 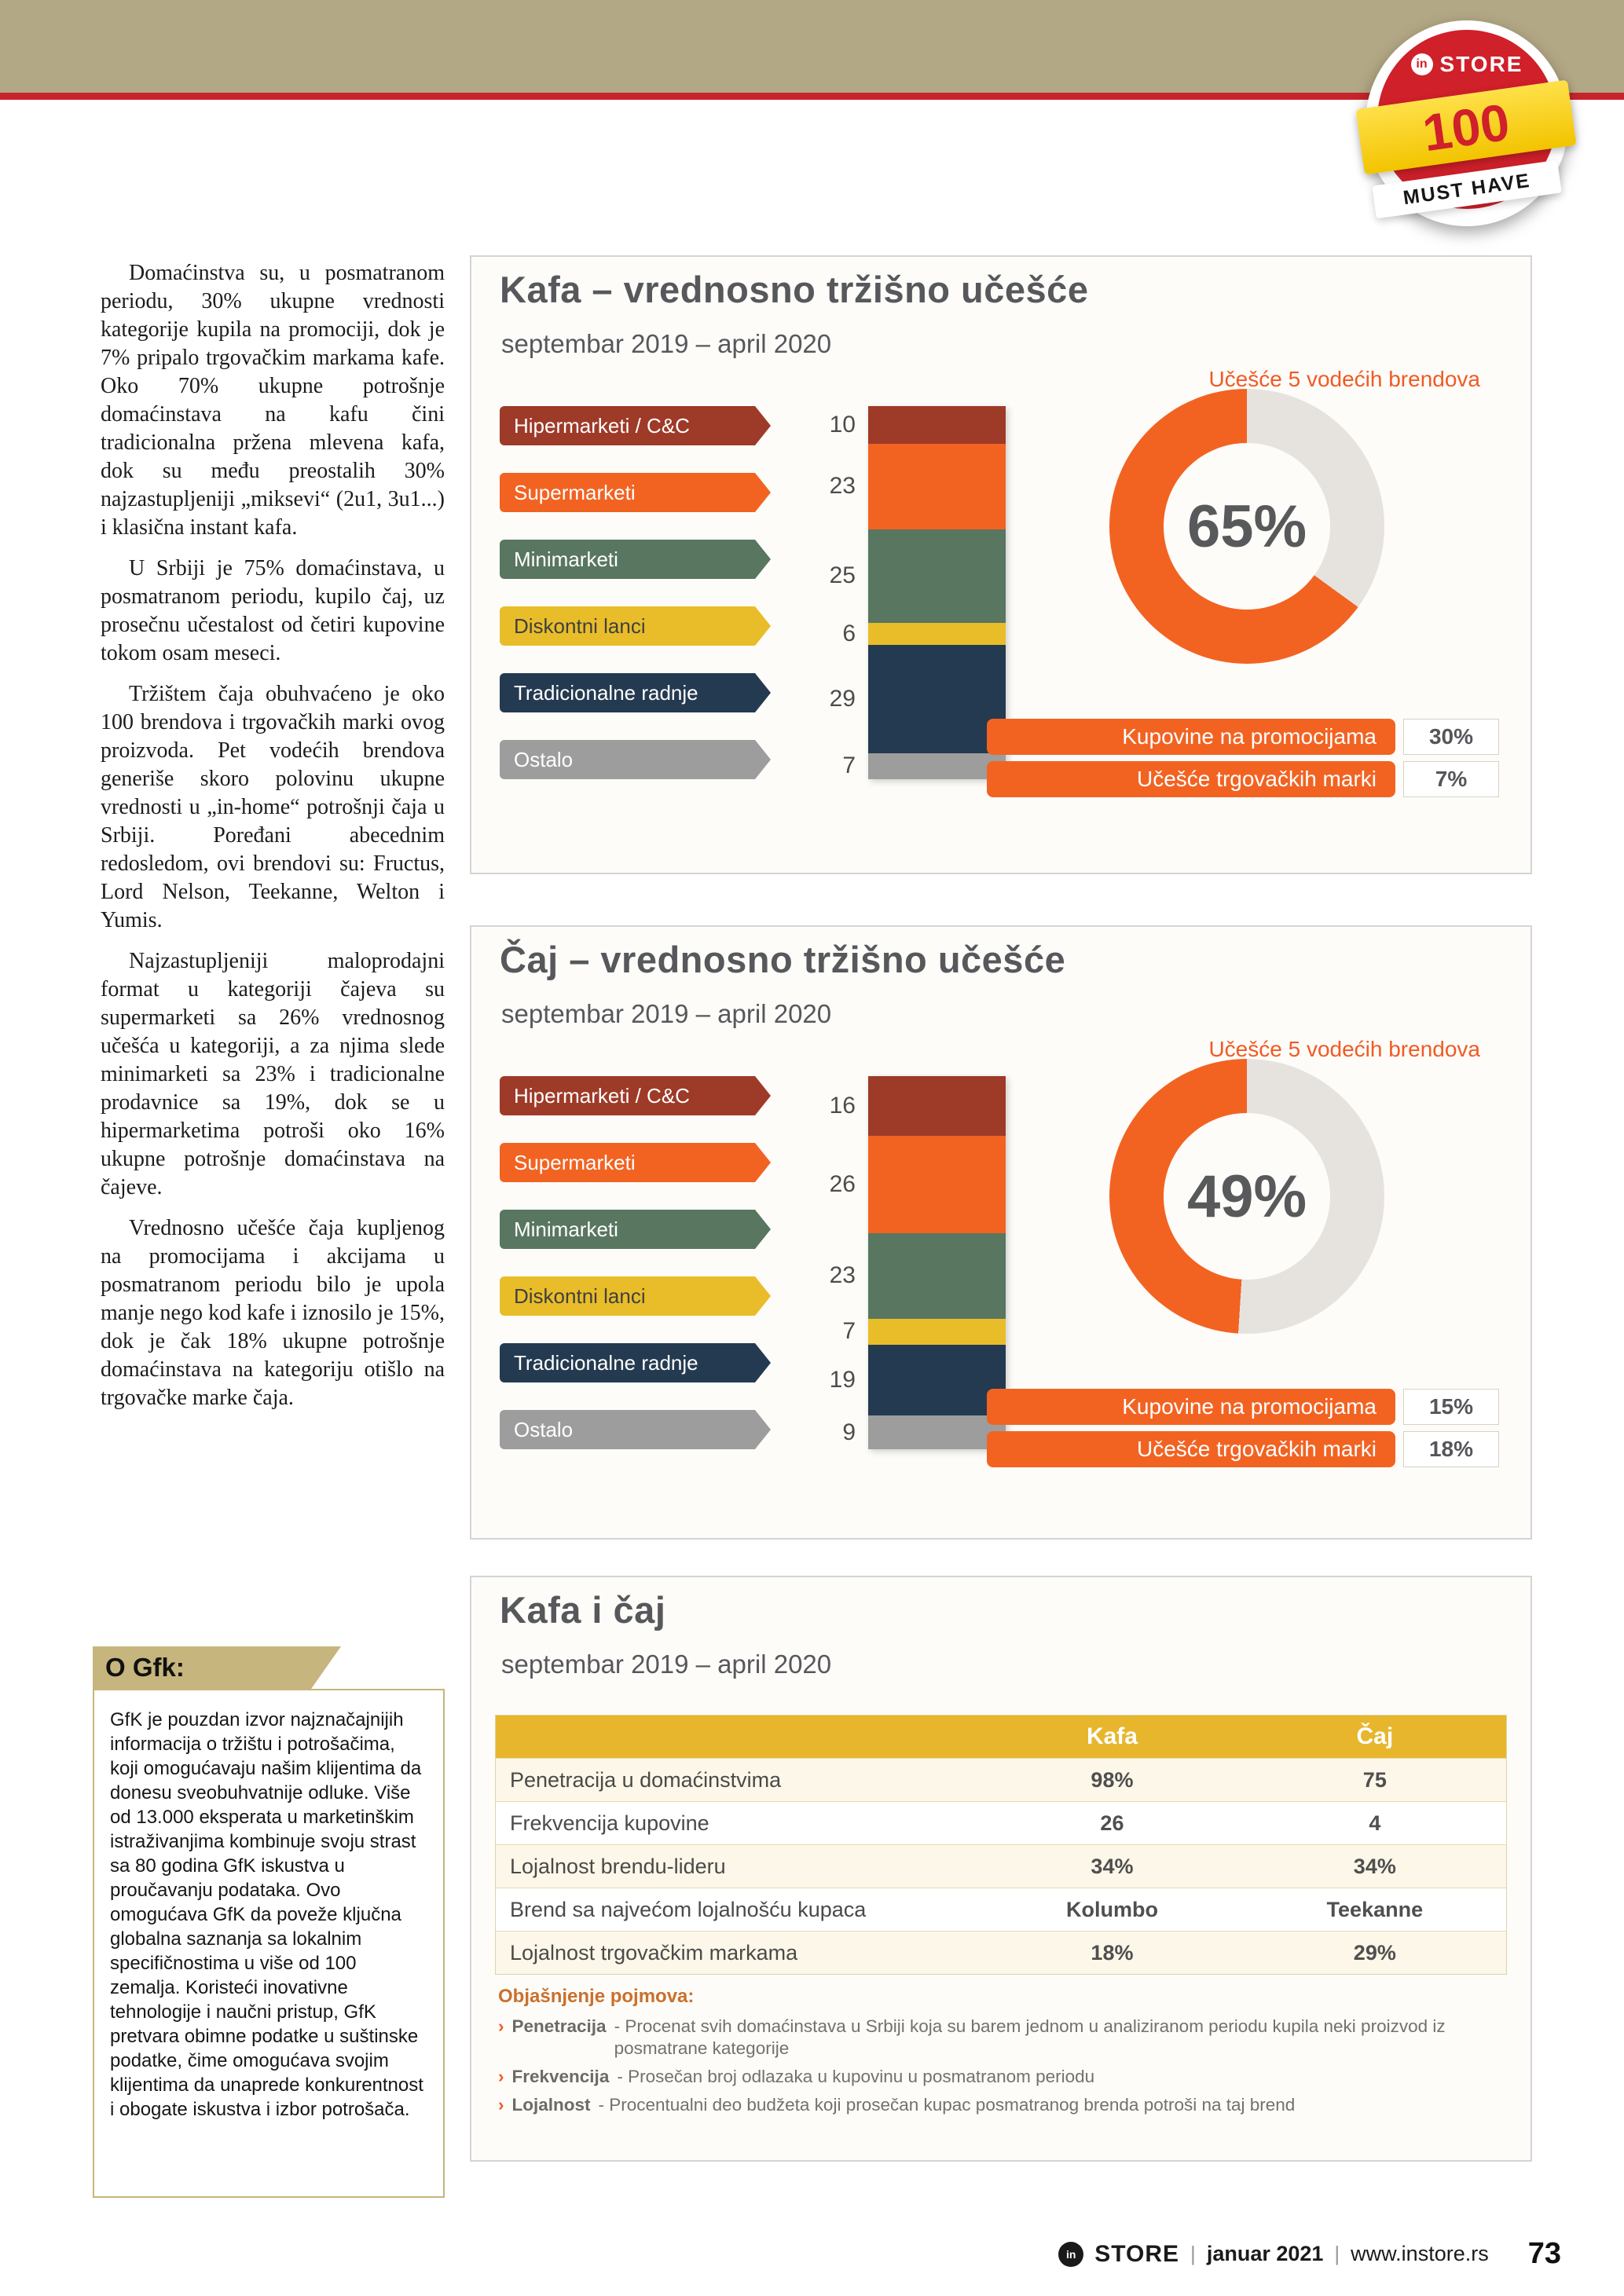 I want to click on row-label: Lojalnost brendu-lideru, so click(x=618, y=1866).